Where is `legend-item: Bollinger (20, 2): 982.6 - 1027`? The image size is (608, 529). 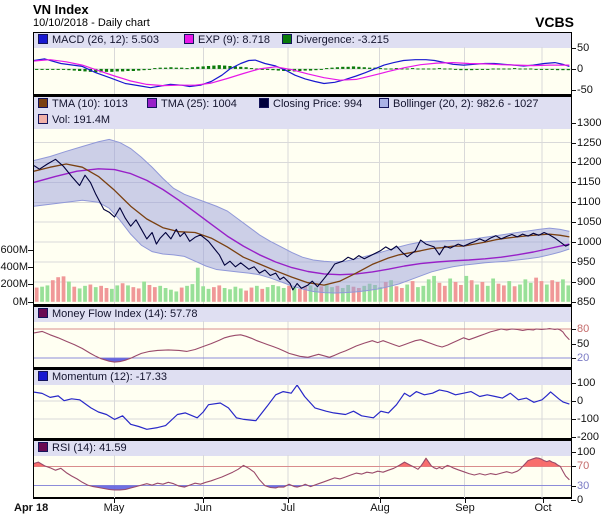 legend-item: Bollinger (20, 2): 982.6 - 1027 is located at coordinates (459, 104).